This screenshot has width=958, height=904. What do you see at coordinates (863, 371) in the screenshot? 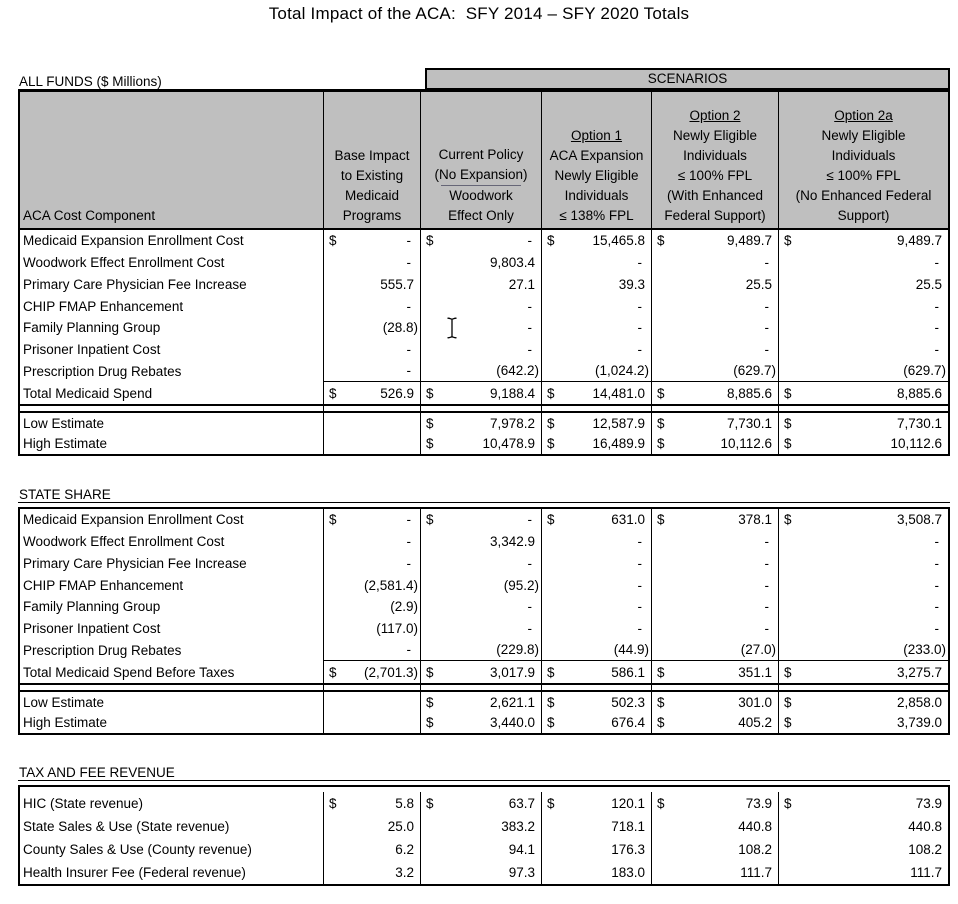
I see `amount-cell: (629.7)` at bounding box center [863, 371].